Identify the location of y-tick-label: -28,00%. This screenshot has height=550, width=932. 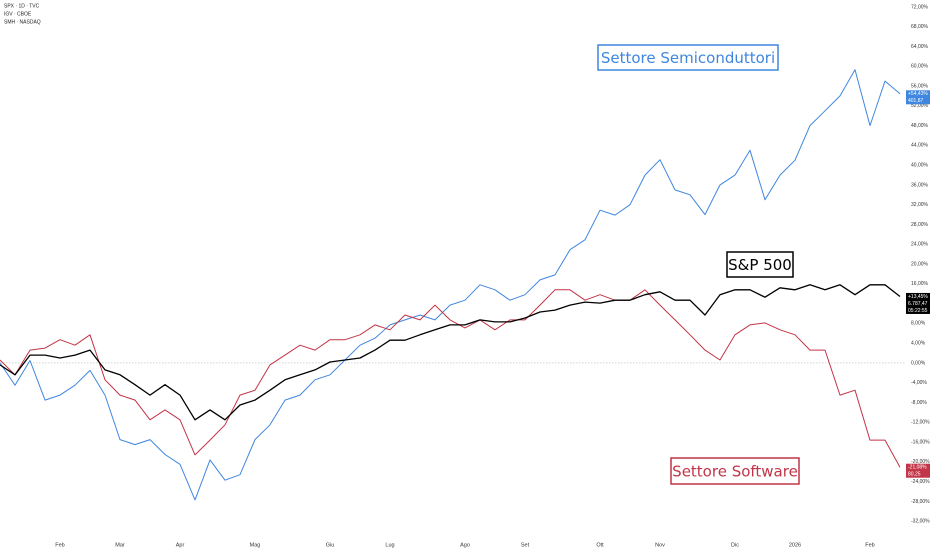
(920, 502).